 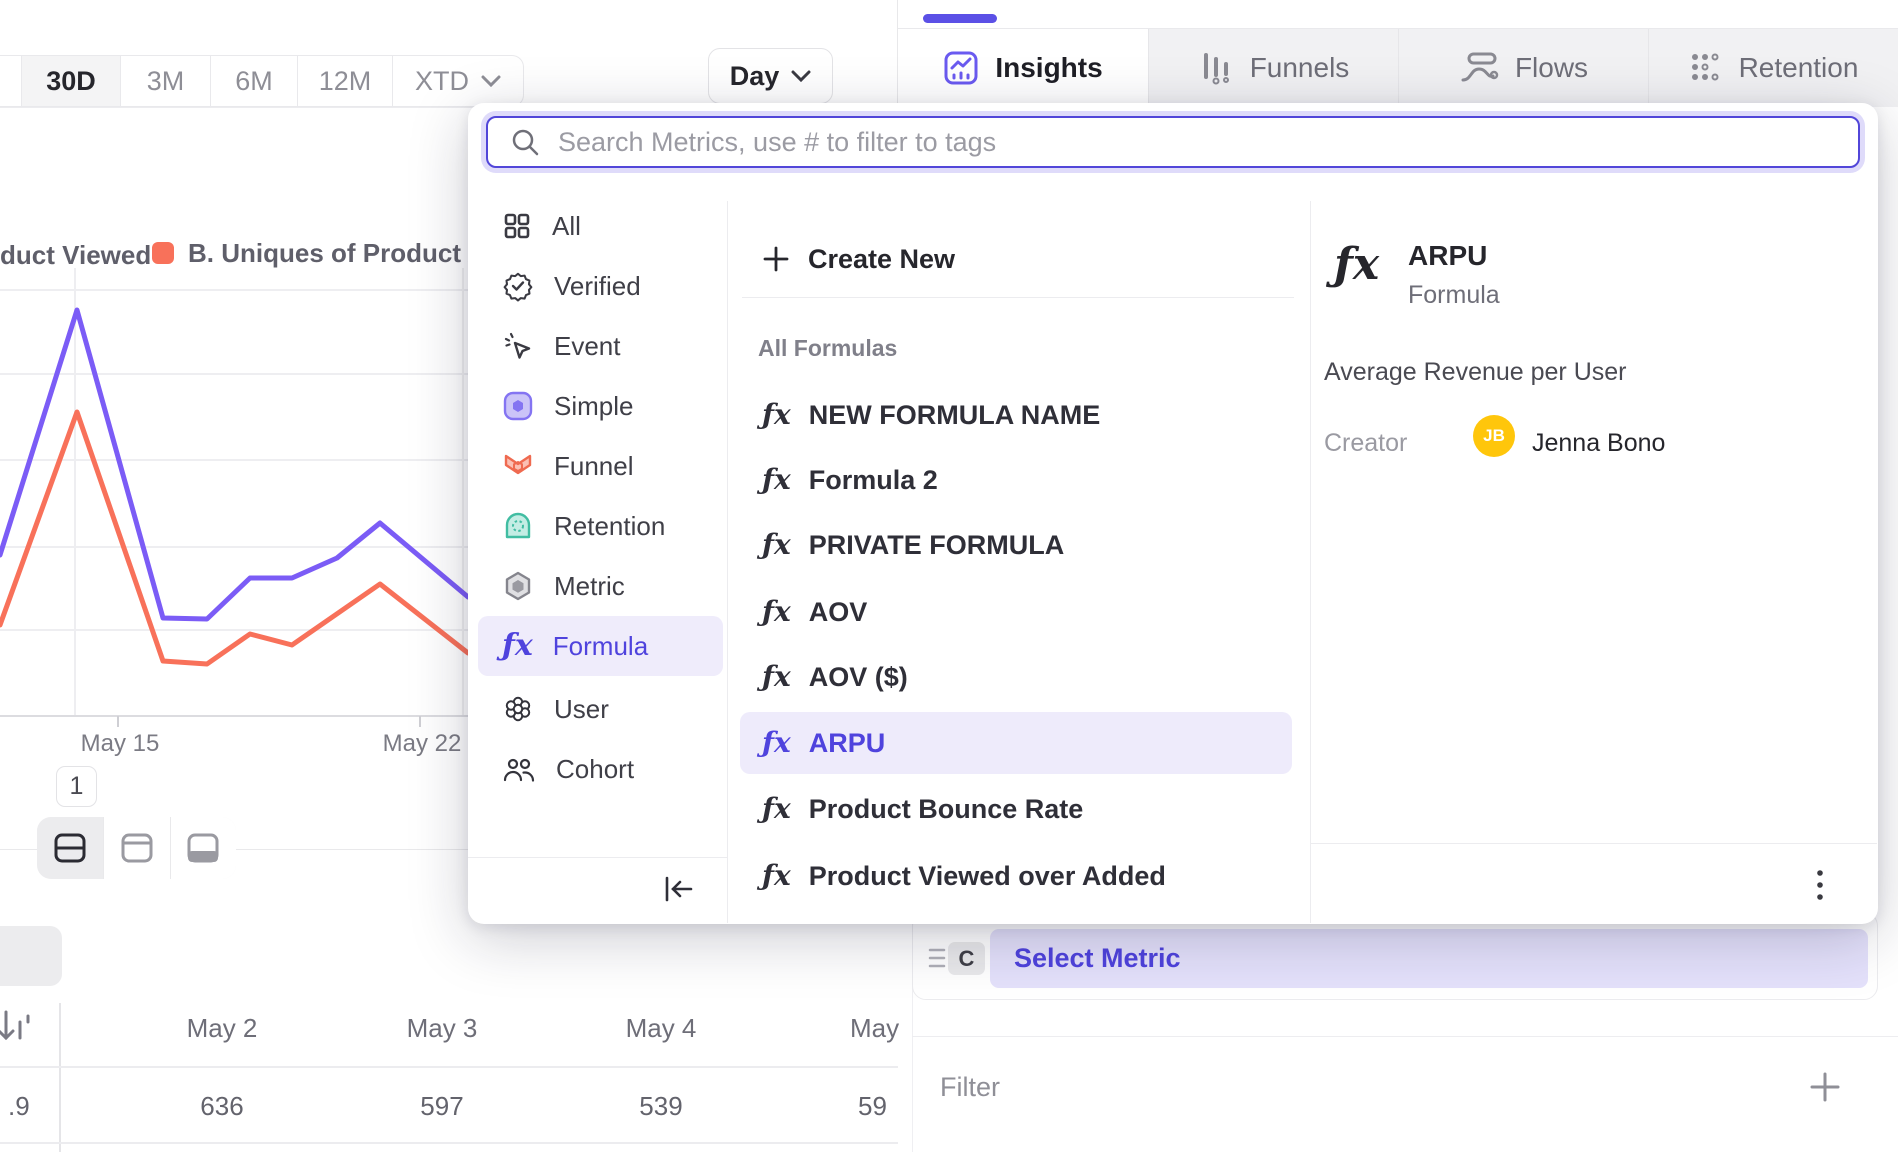 I want to click on add-filter-button, so click(x=1825, y=1087).